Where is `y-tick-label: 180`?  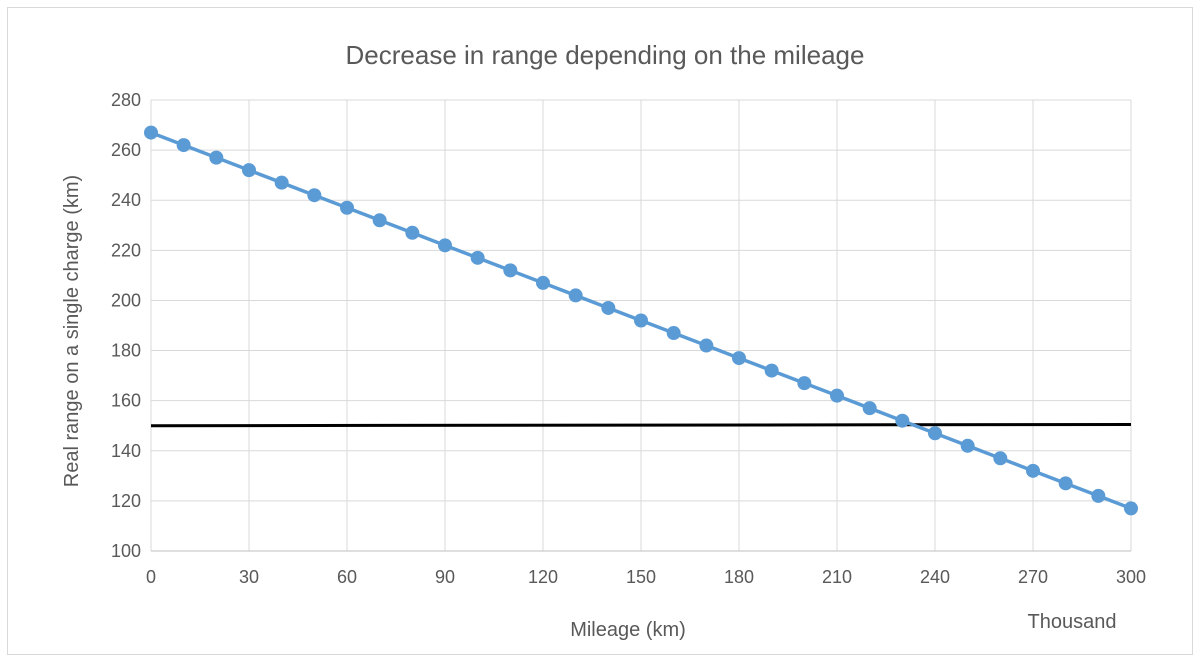
y-tick-label: 180 is located at coordinates (126, 351).